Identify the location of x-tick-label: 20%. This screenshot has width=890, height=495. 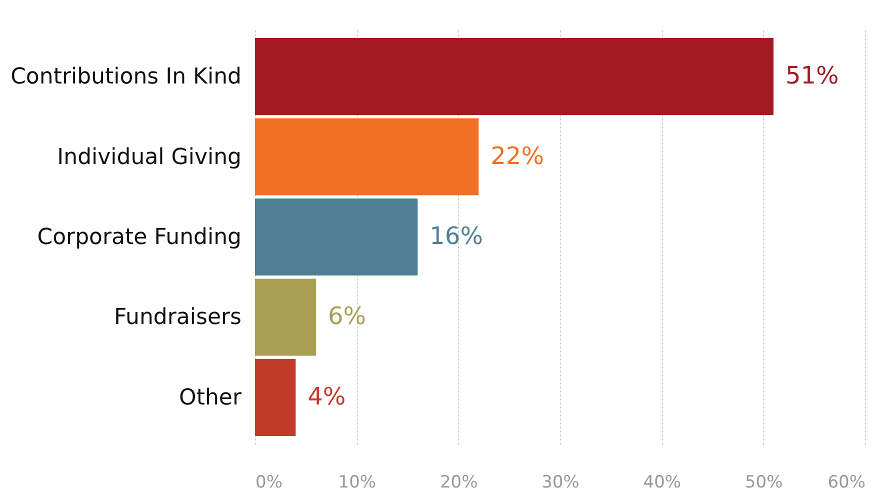
(459, 482).